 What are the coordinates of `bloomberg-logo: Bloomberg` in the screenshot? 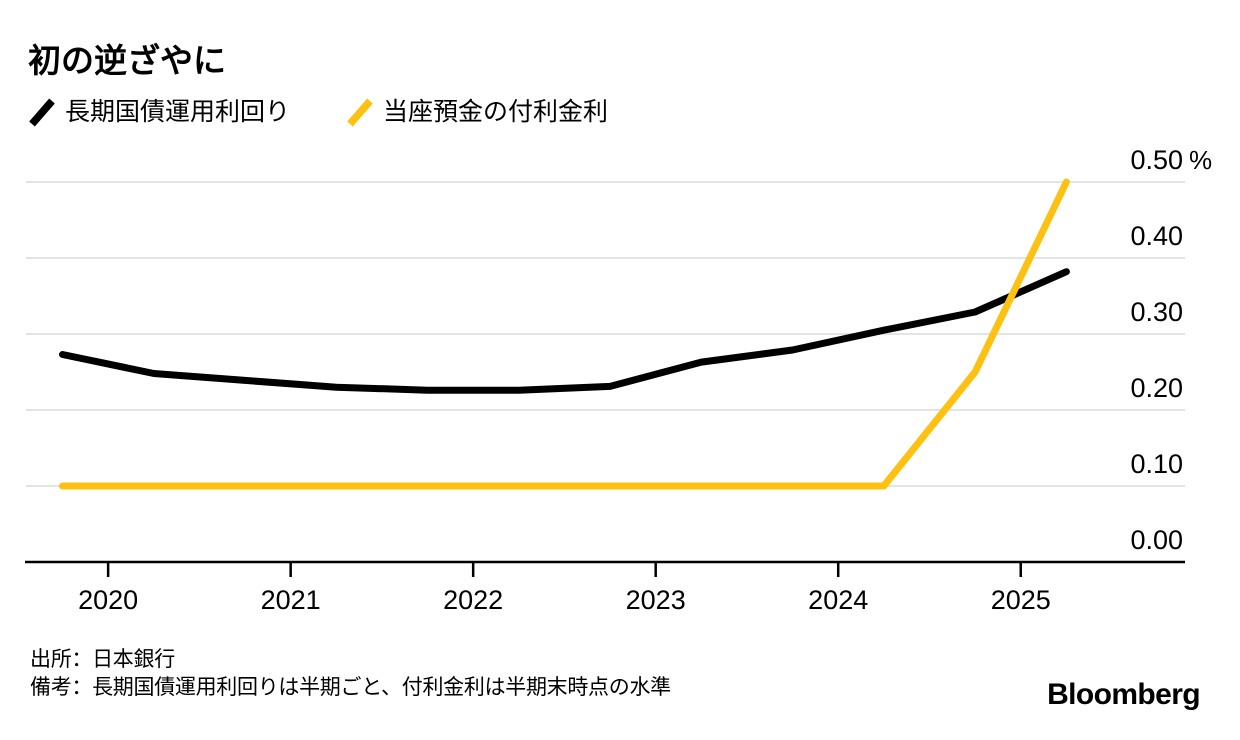 It's located at (1124, 694).